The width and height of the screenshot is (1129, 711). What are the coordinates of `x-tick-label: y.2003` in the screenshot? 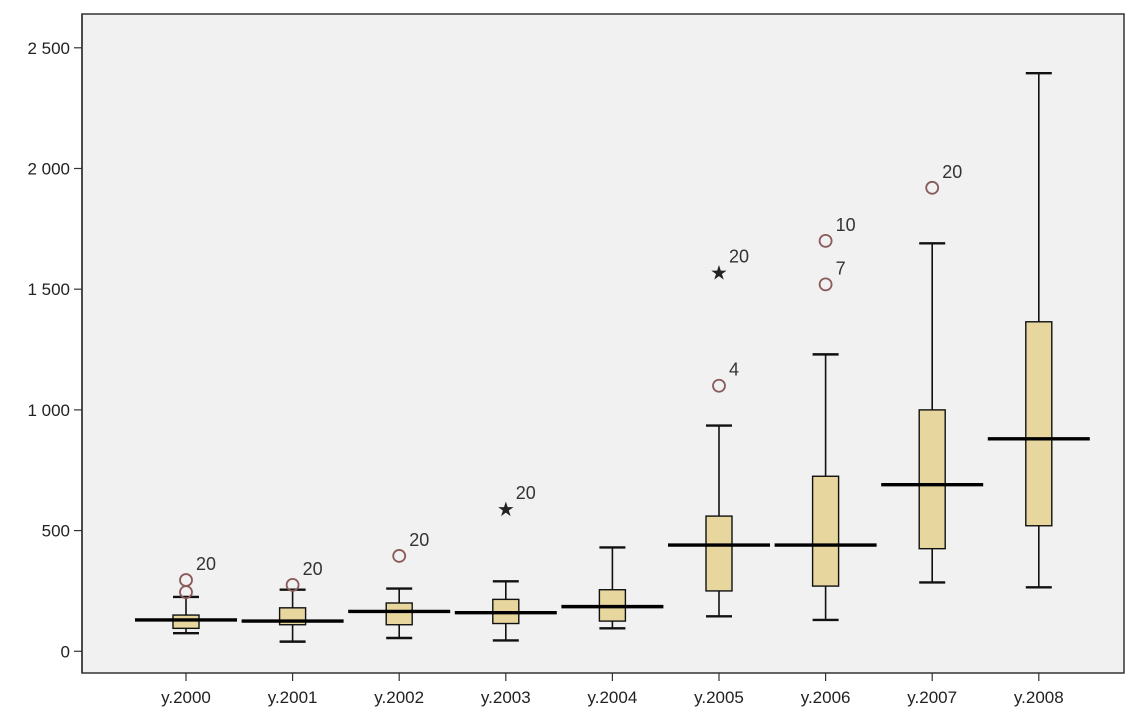 It's located at (506, 697).